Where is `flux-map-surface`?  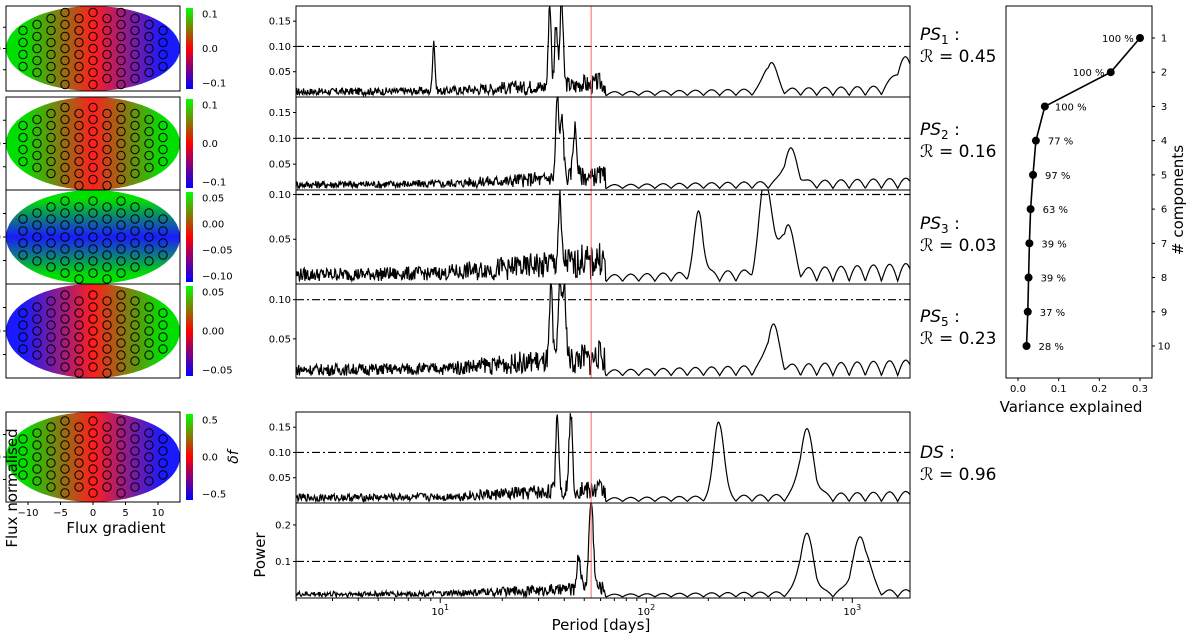
flux-map-surface is located at coordinates (93, 331).